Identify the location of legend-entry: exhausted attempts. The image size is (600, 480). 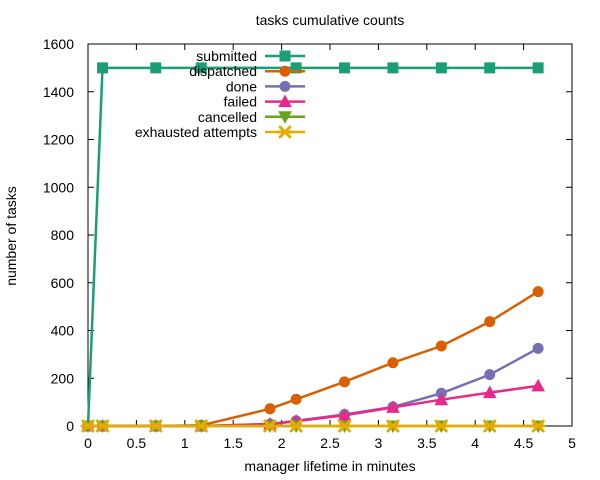
(220, 132).